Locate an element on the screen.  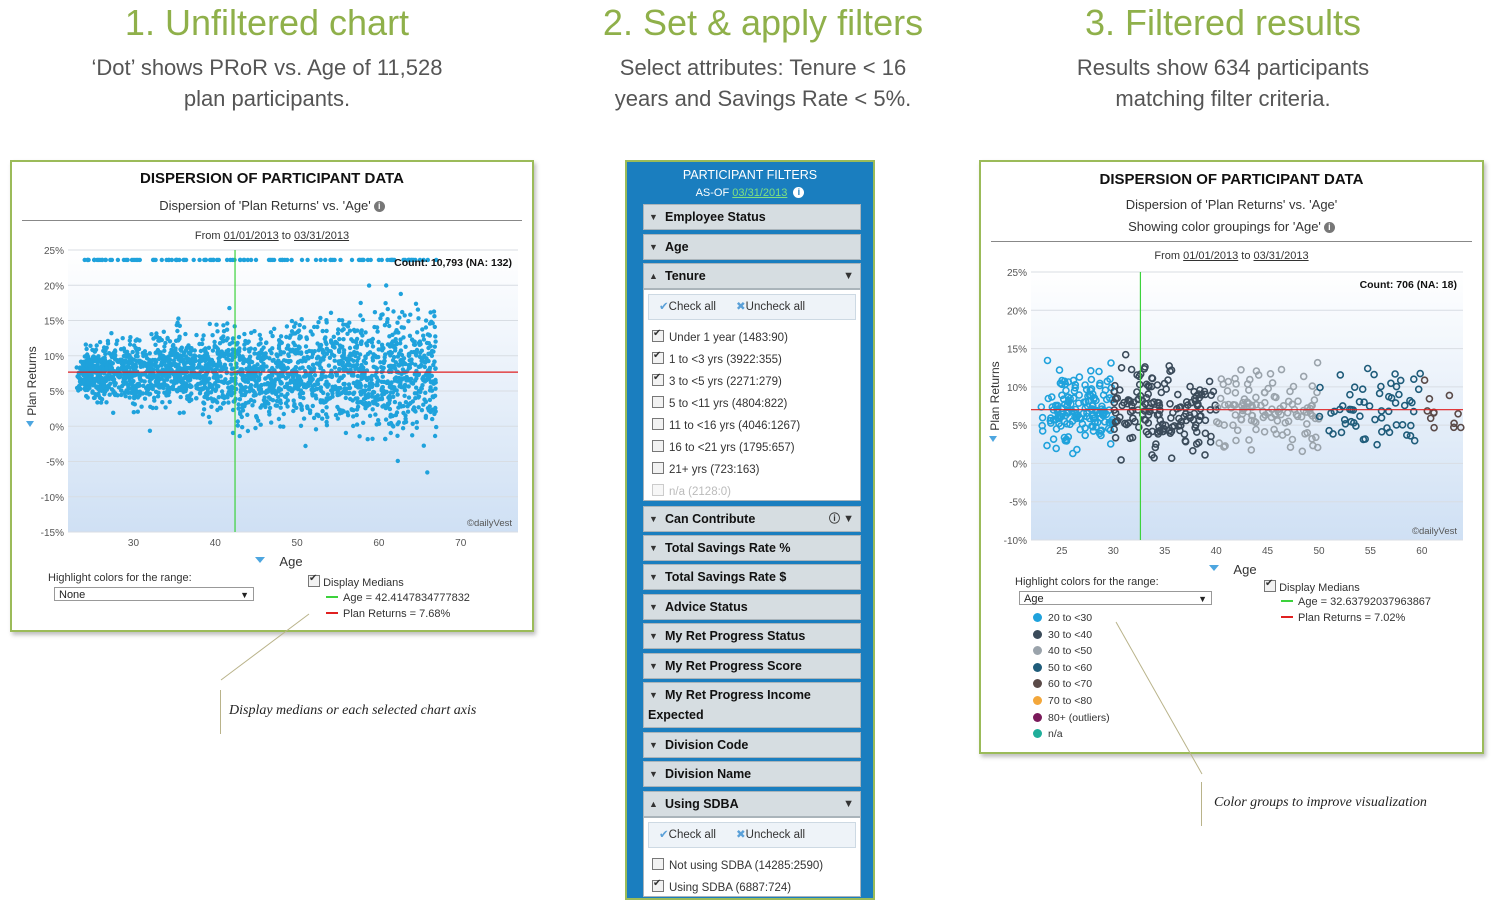
asof-date: 03/31/2013 is located at coordinates (760, 193).